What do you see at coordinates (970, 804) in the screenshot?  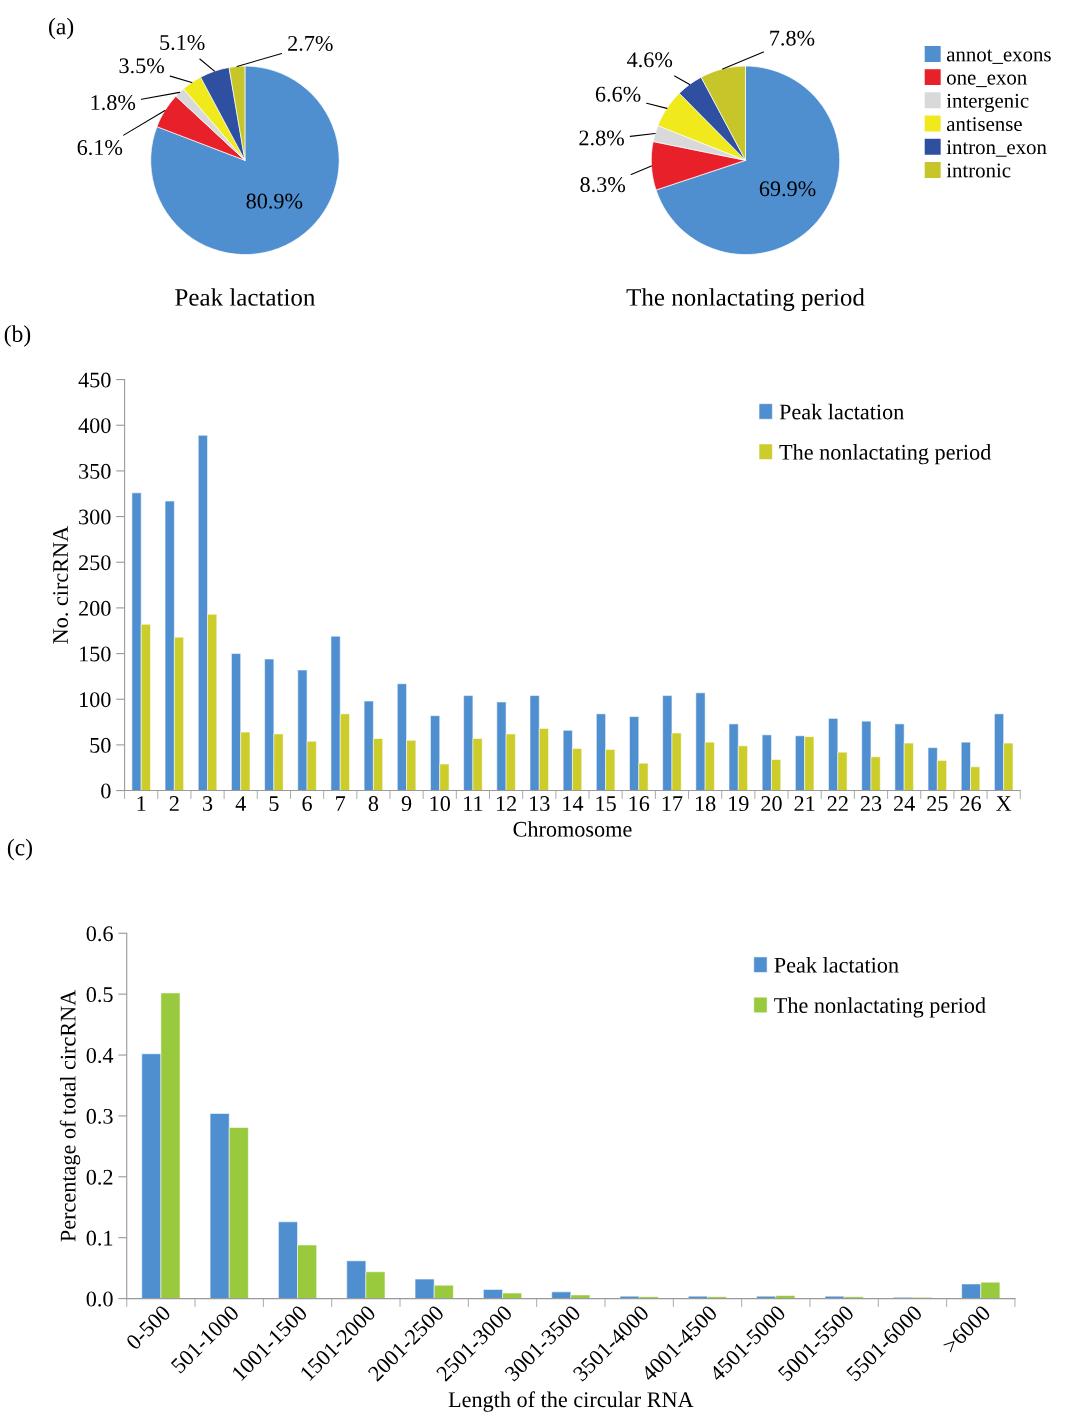 I see `x-tick-label: 26` at bounding box center [970, 804].